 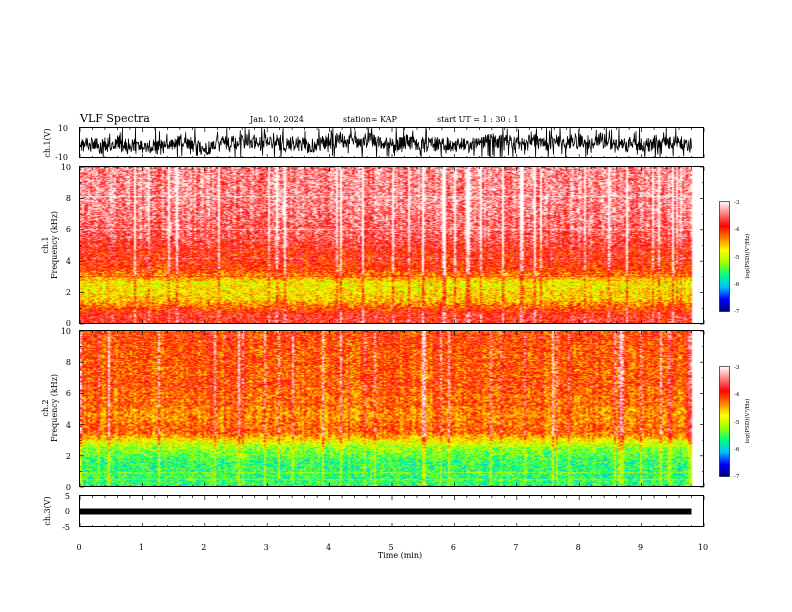 What do you see at coordinates (453, 547) in the screenshot?
I see `x-tick-6: 6` at bounding box center [453, 547].